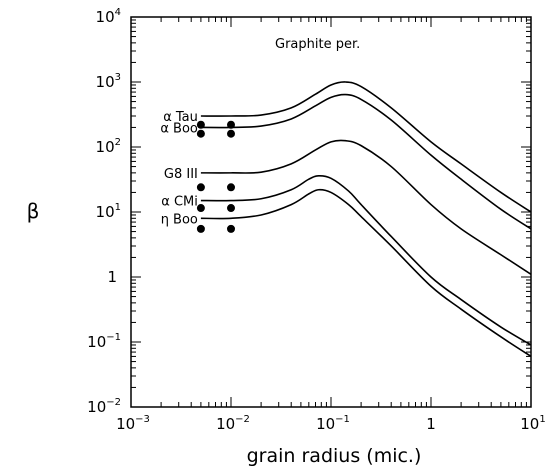 This screenshot has height=471, width=548. I want to click on series-label: α CMi, so click(179, 202).